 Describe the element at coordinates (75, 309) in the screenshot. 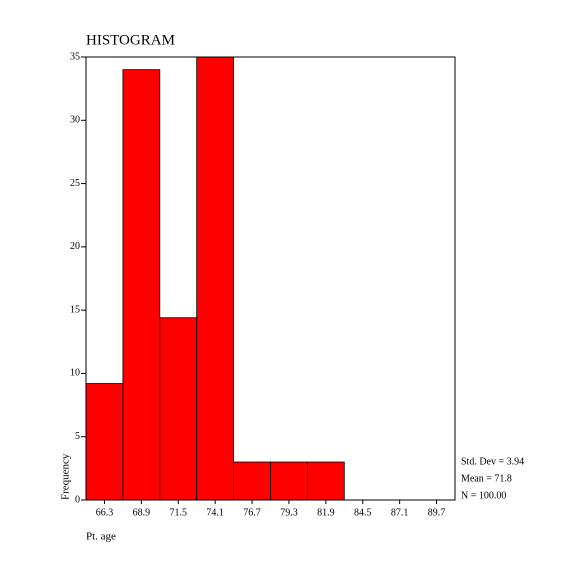

I see `y-tick-label: 15` at that location.